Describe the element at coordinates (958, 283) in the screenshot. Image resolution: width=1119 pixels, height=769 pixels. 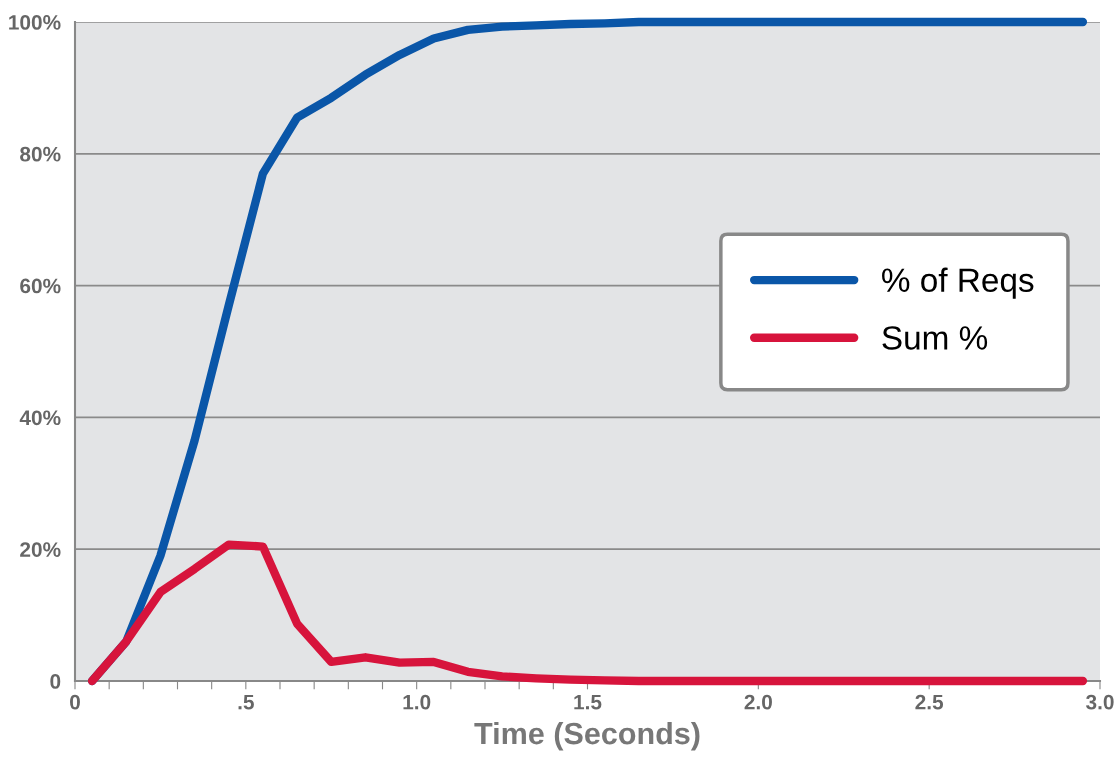
I see `legend-label: % of Reqs` at that location.